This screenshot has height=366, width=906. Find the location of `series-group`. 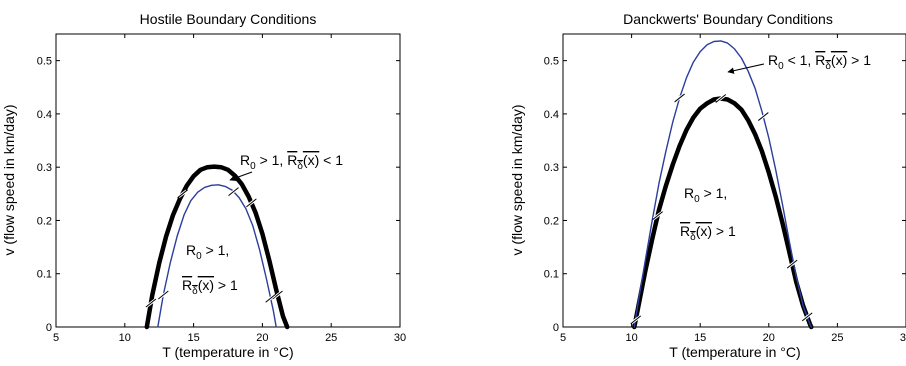

series-group is located at coordinates (217, 247).